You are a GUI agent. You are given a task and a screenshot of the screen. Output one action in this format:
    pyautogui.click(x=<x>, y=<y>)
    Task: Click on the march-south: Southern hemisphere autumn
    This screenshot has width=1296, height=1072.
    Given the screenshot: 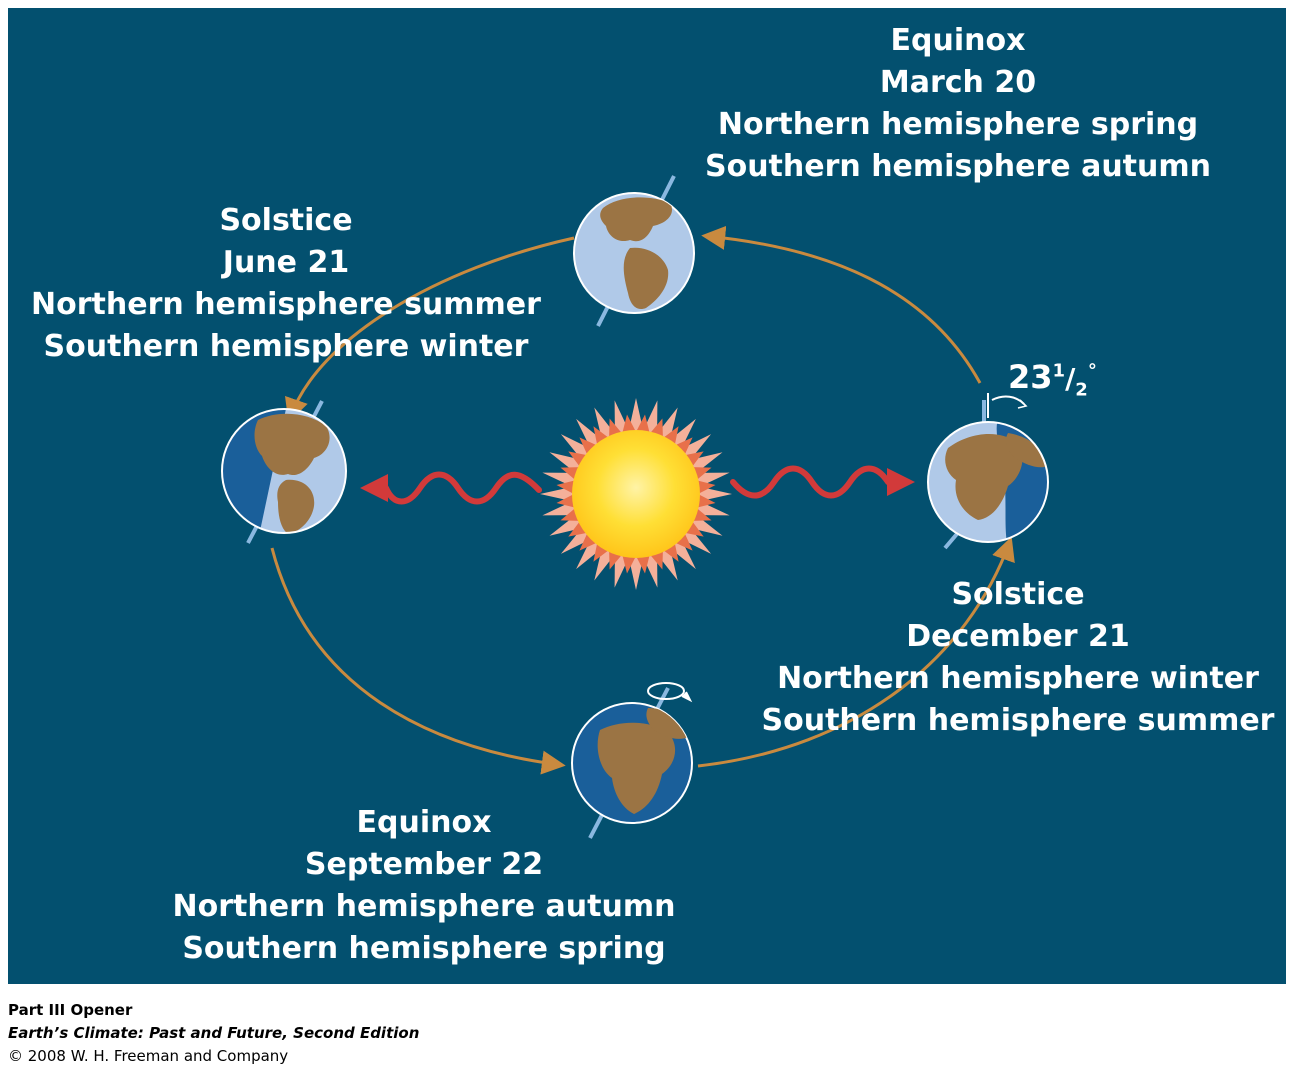 What is the action you would take?
    pyautogui.click(x=957, y=166)
    